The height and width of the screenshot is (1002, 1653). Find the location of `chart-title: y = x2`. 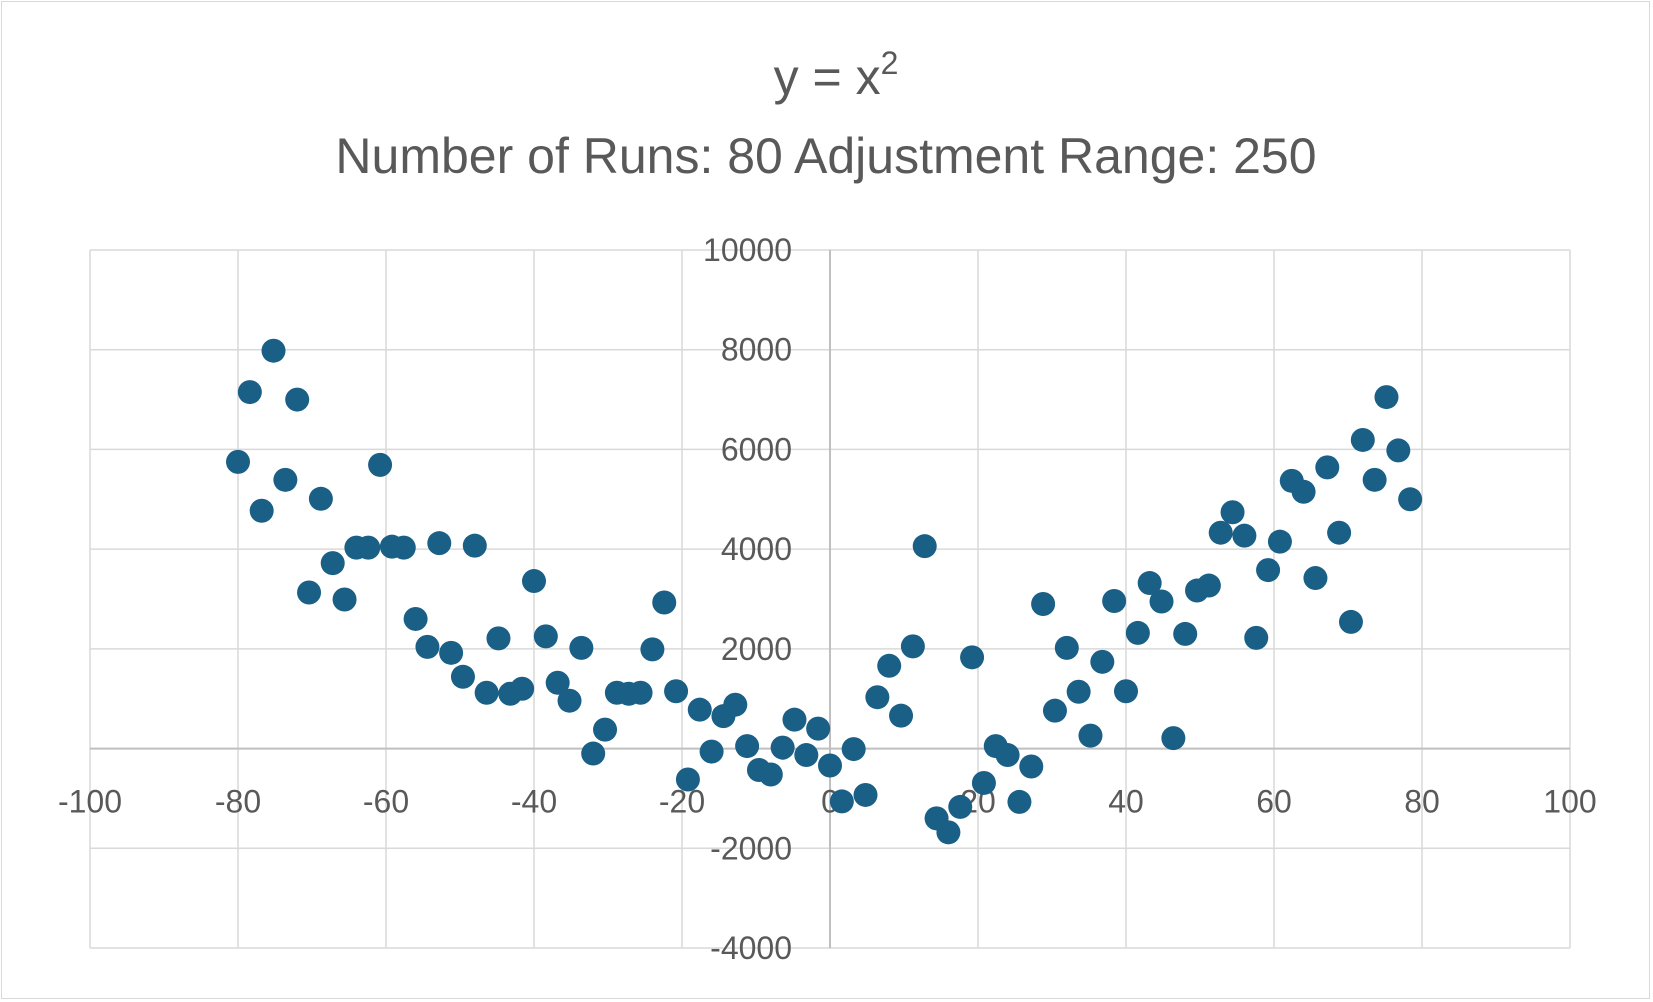

chart-title: y = x2 is located at coordinates (836, 75).